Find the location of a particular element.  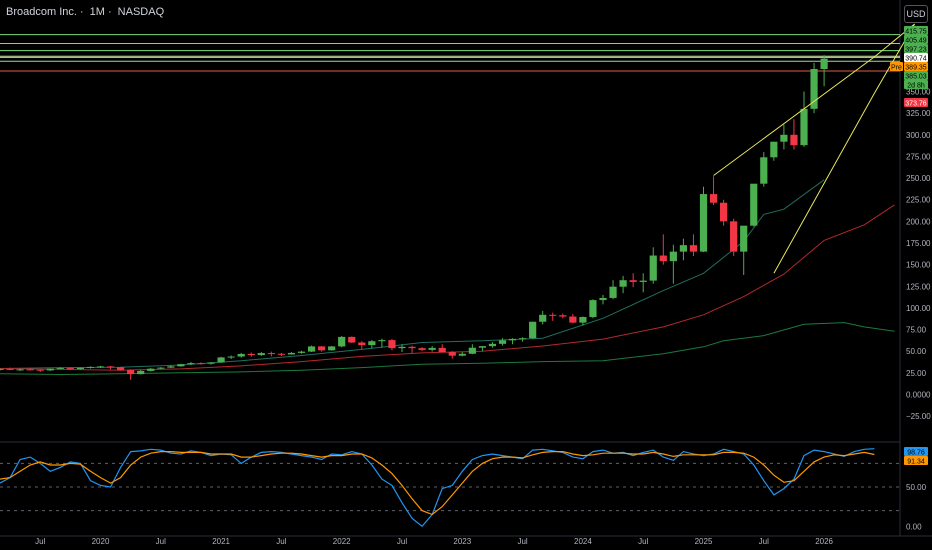

time-tick-label: 2022 is located at coordinates (342, 541).